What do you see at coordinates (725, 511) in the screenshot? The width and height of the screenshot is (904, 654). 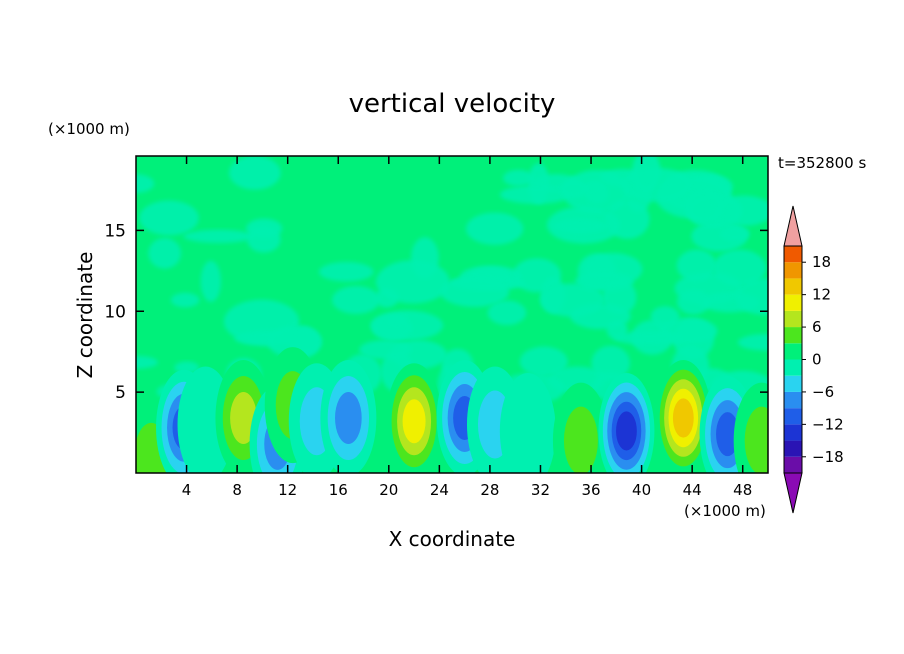 I see `x-unit-label: (×1000 m)` at bounding box center [725, 511].